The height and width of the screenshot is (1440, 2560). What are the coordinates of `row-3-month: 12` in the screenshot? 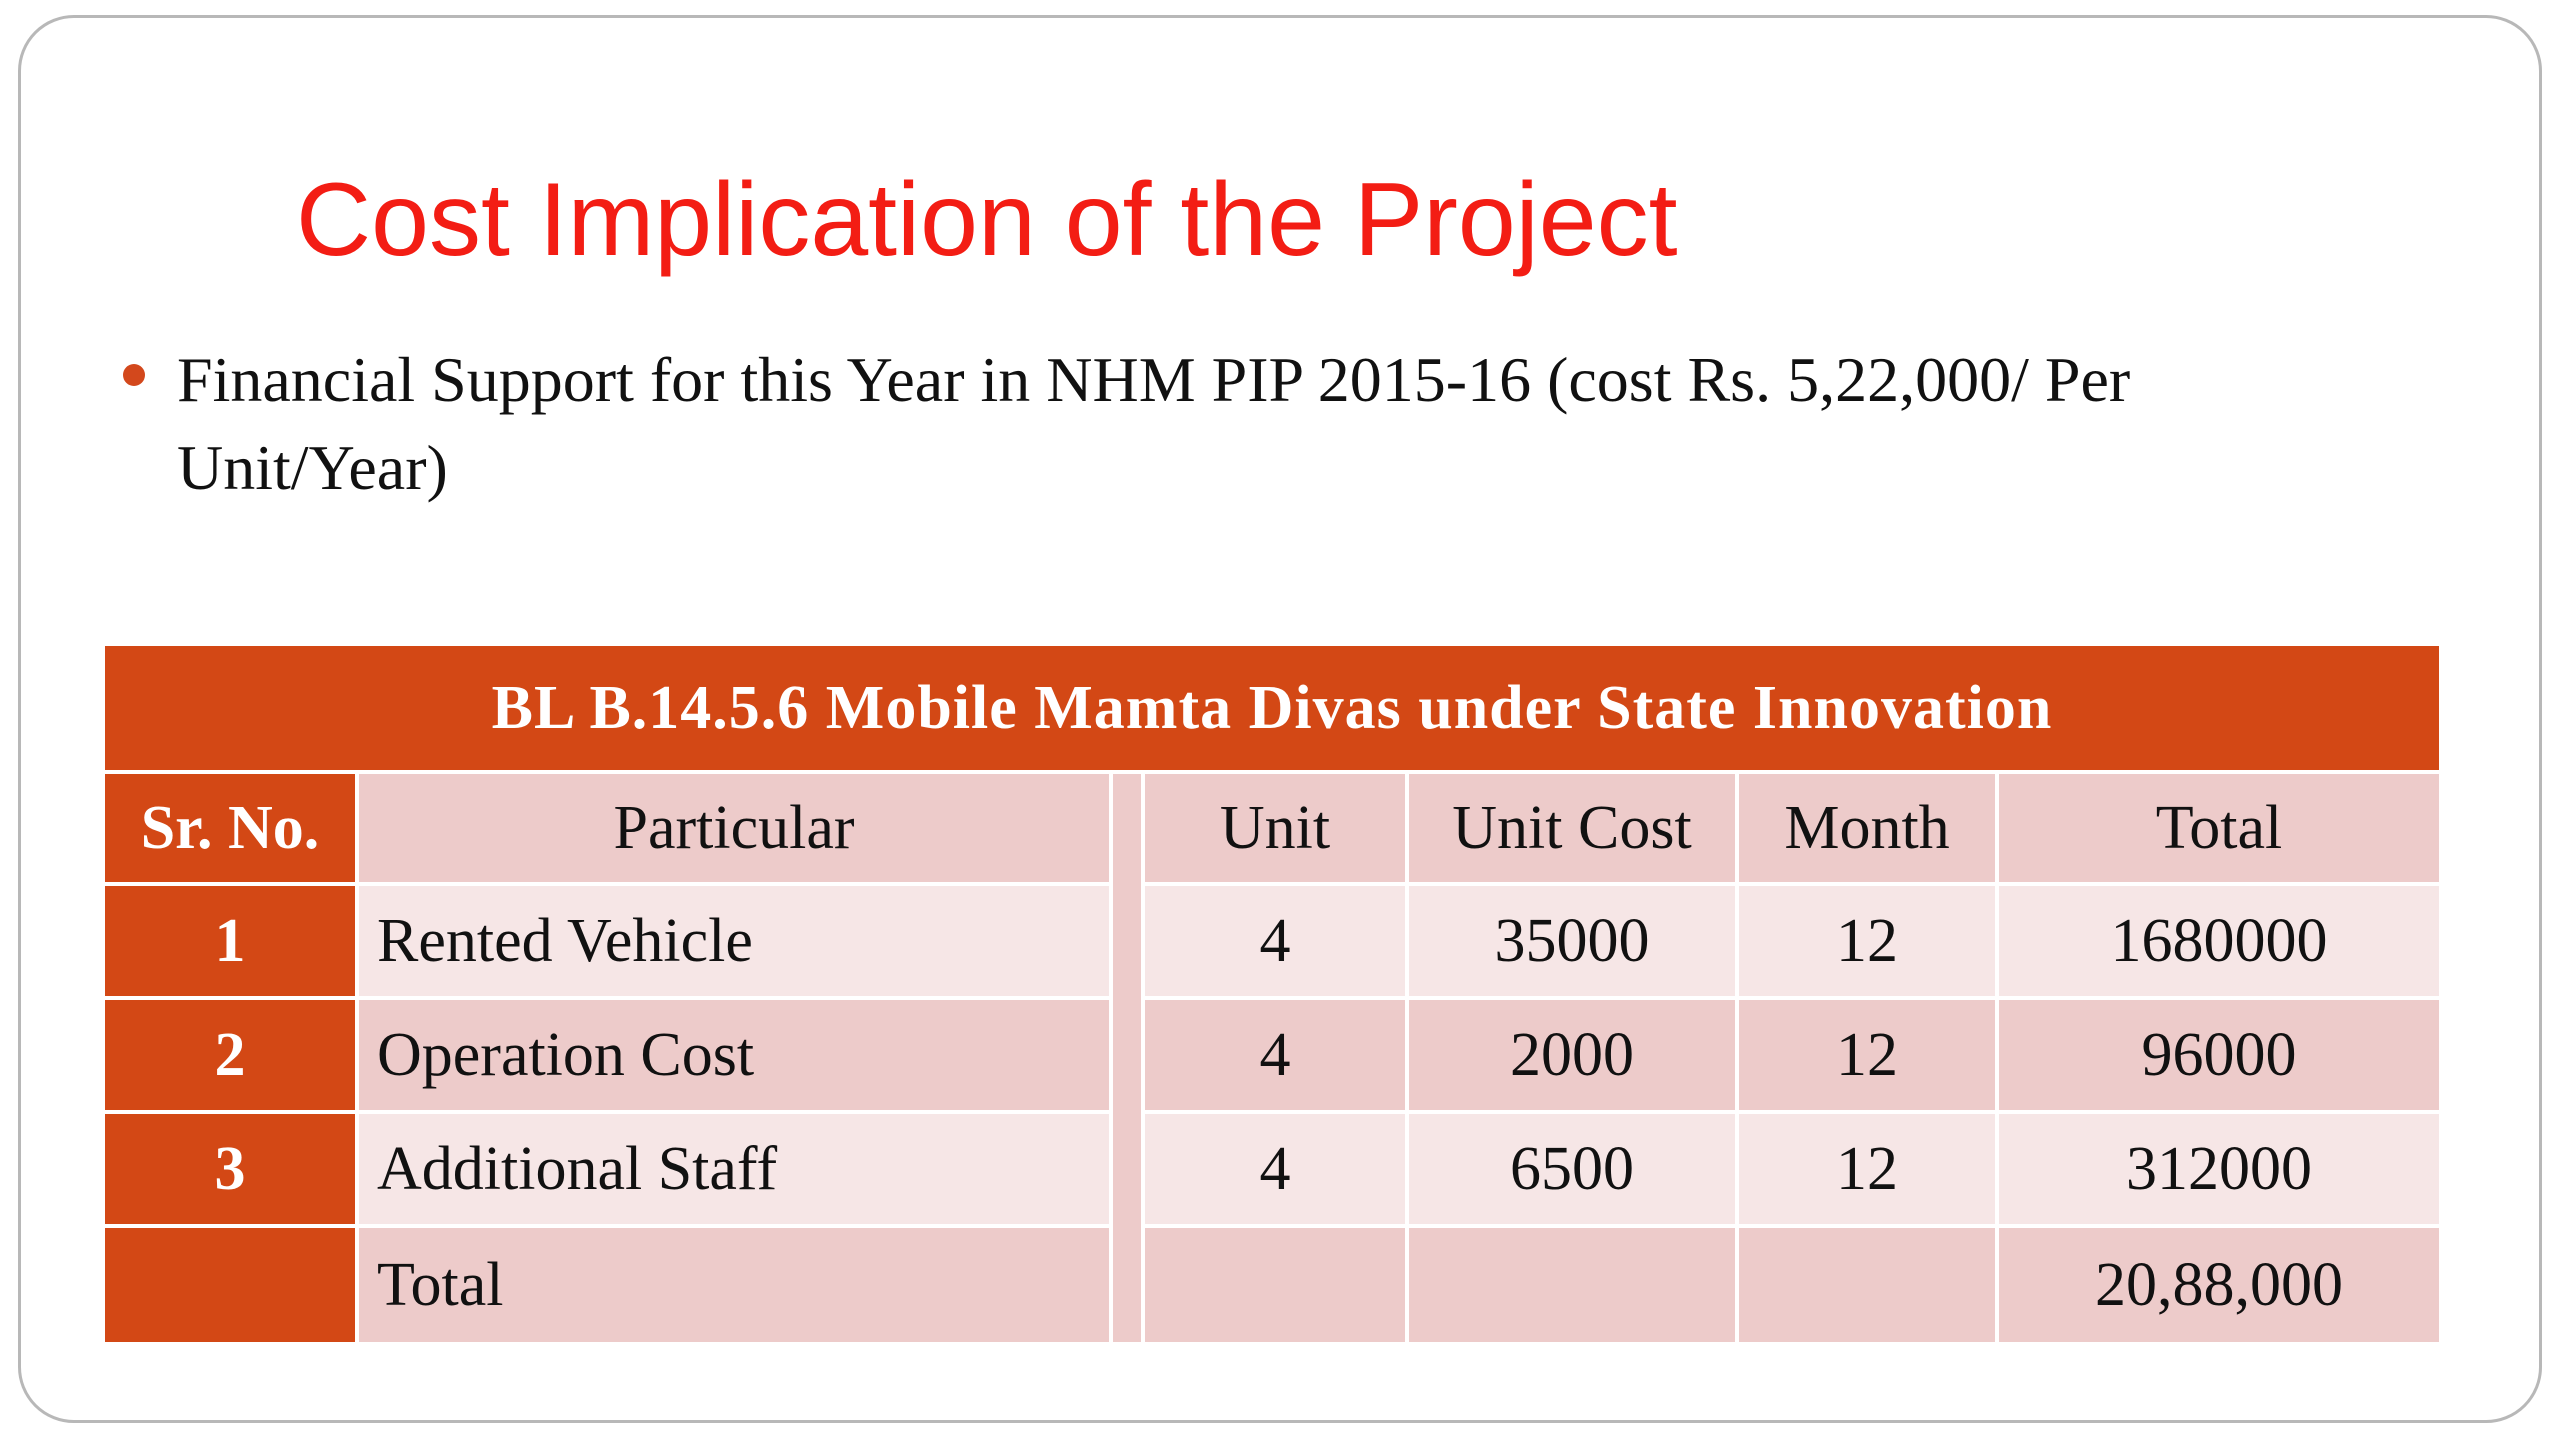 It's located at (1867, 1169).